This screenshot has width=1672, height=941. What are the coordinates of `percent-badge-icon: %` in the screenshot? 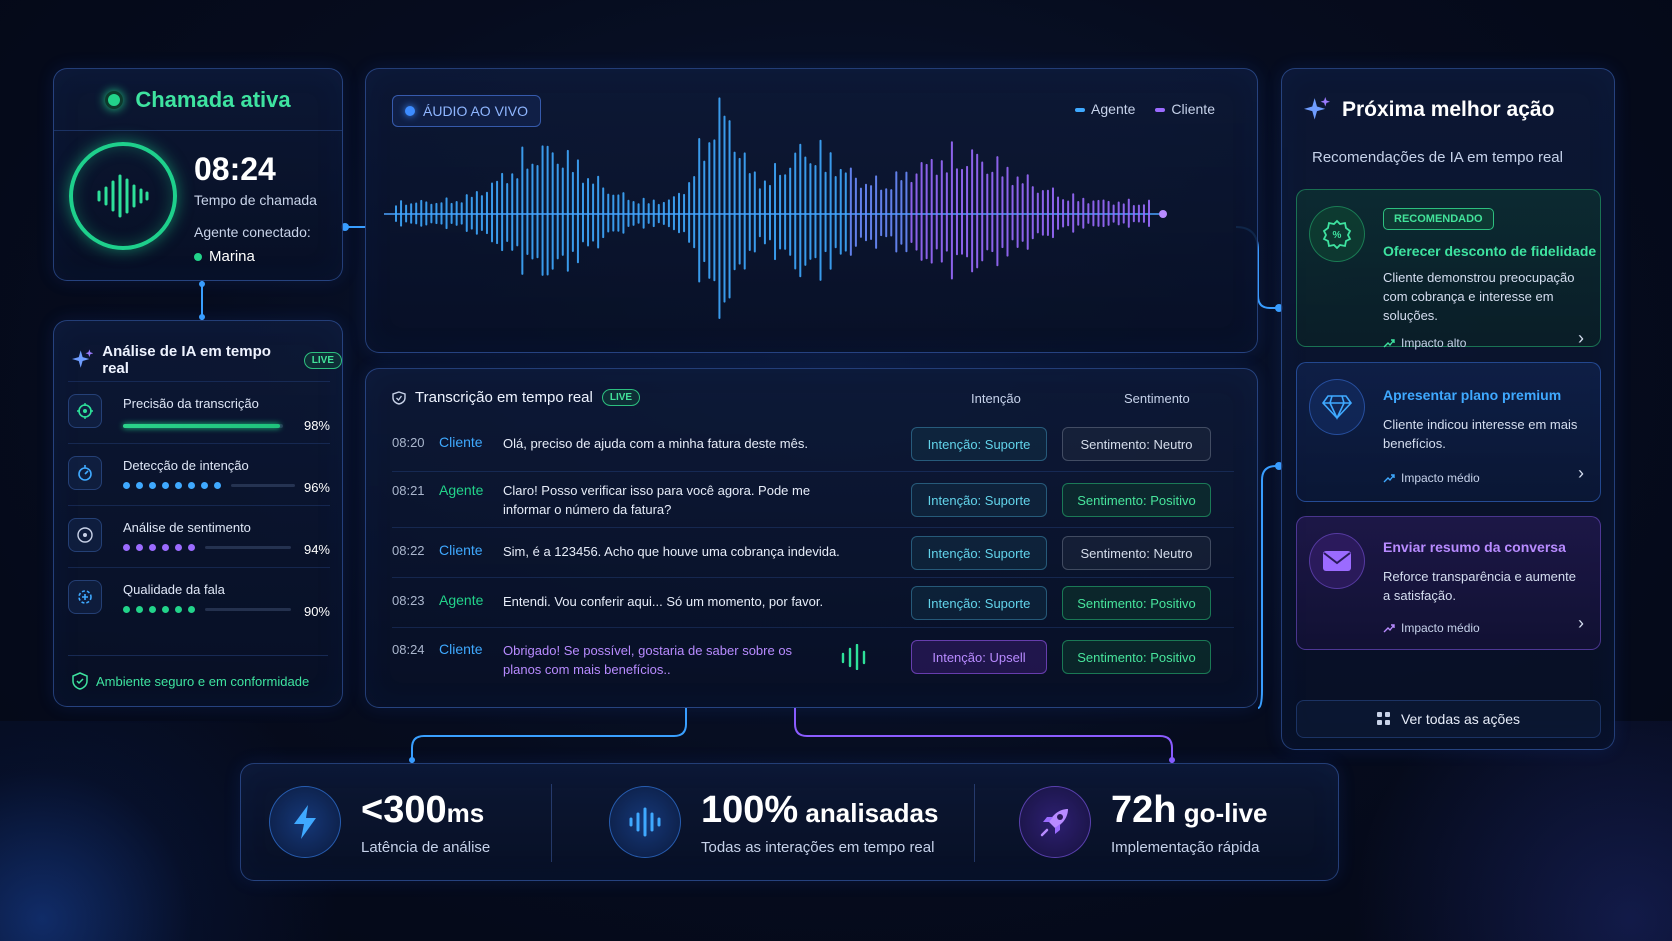 It's located at (1337, 234).